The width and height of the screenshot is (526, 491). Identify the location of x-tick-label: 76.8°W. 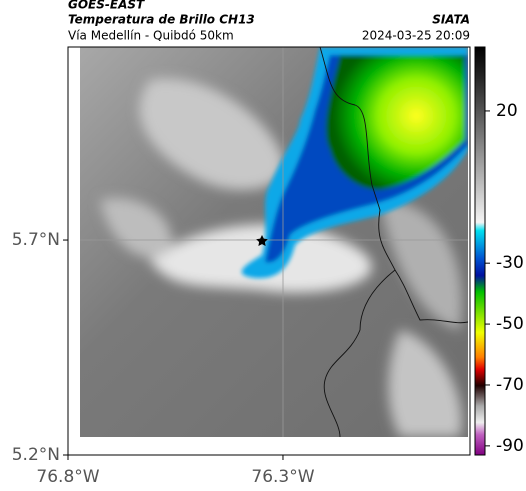
(67, 477).